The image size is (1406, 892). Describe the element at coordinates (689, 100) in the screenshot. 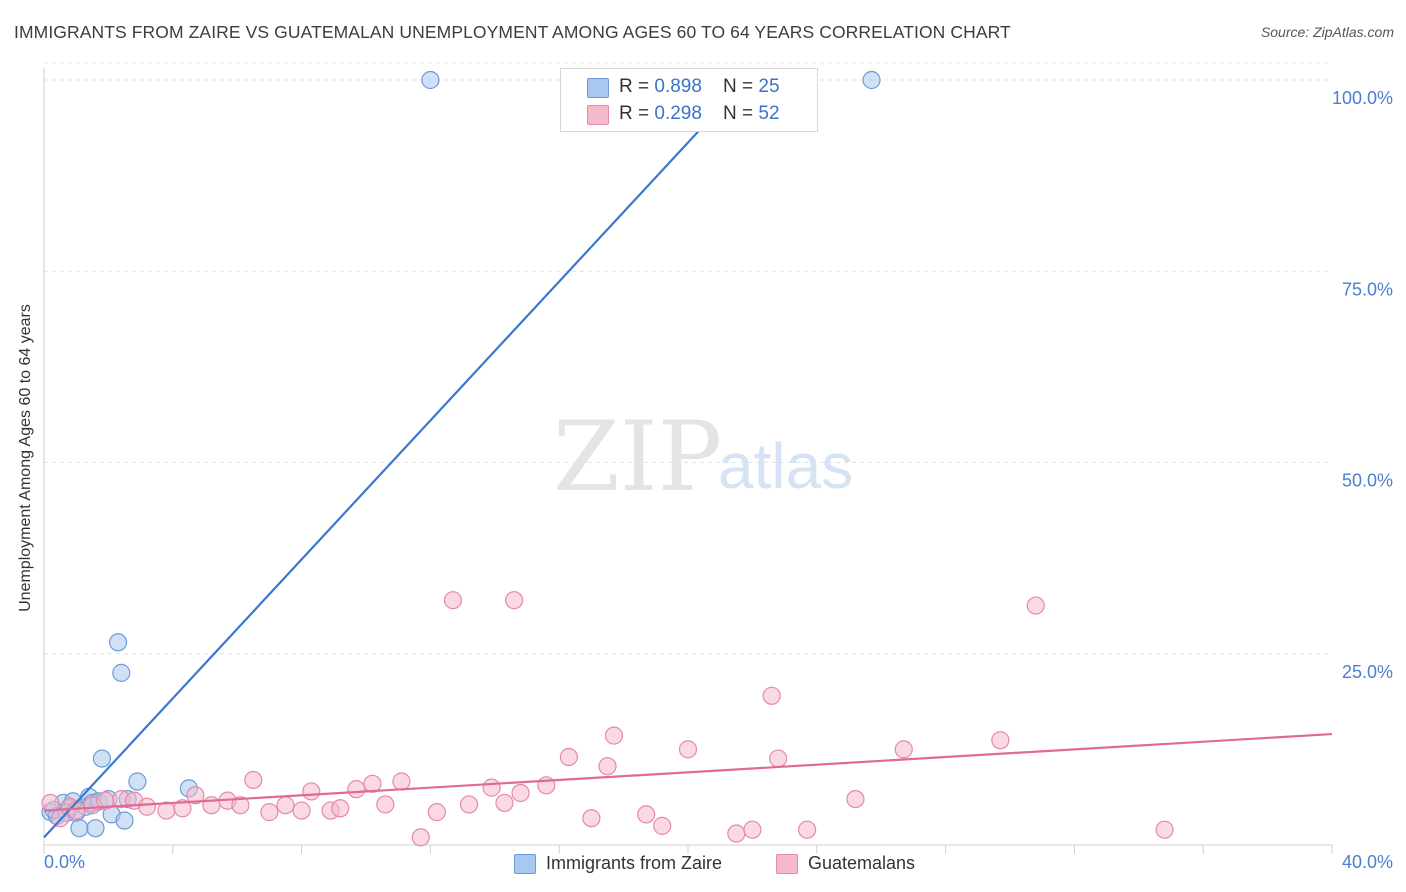

I see `correlation-legend: R = 0.898 N = 25 R = 0.298 N = 52` at that location.